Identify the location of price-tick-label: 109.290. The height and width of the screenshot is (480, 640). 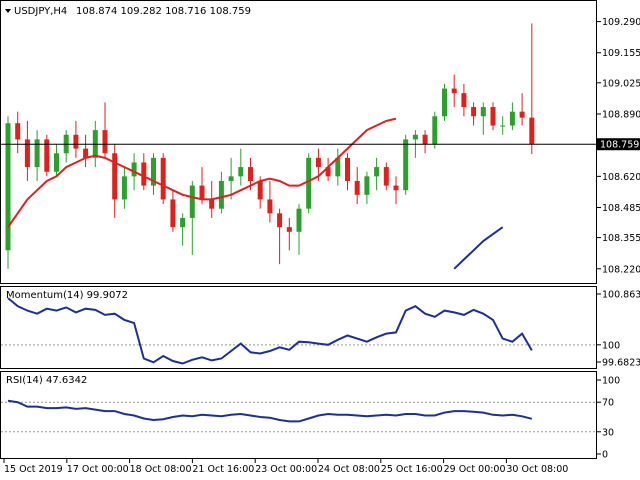
(621, 22).